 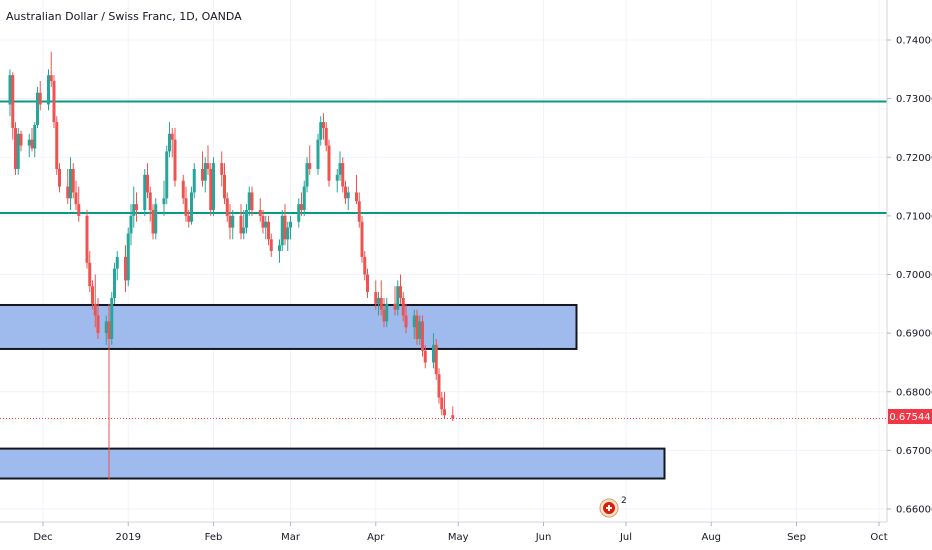 What do you see at coordinates (214, 537) in the screenshot?
I see `x-tick-label: Feb` at bounding box center [214, 537].